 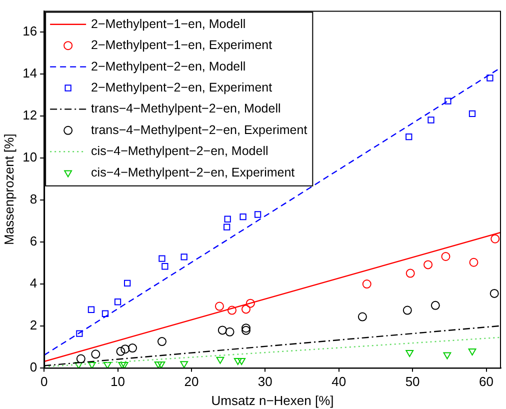 I want to click on legend-label: 2−Methylpent−2−en, Experiment, so click(x=182, y=87).